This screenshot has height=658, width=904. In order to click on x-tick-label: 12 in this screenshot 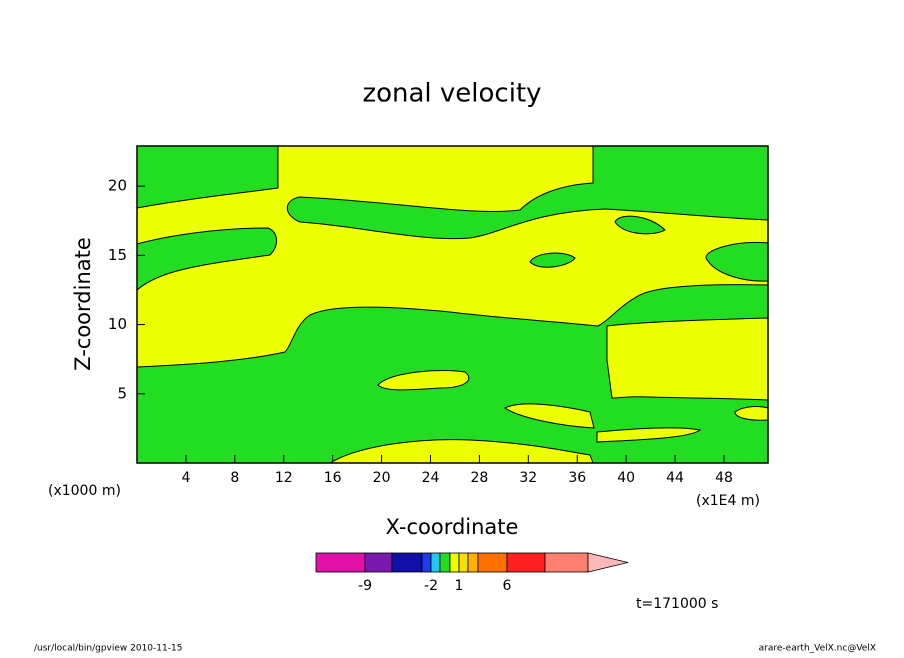, I will do `click(284, 478)`.